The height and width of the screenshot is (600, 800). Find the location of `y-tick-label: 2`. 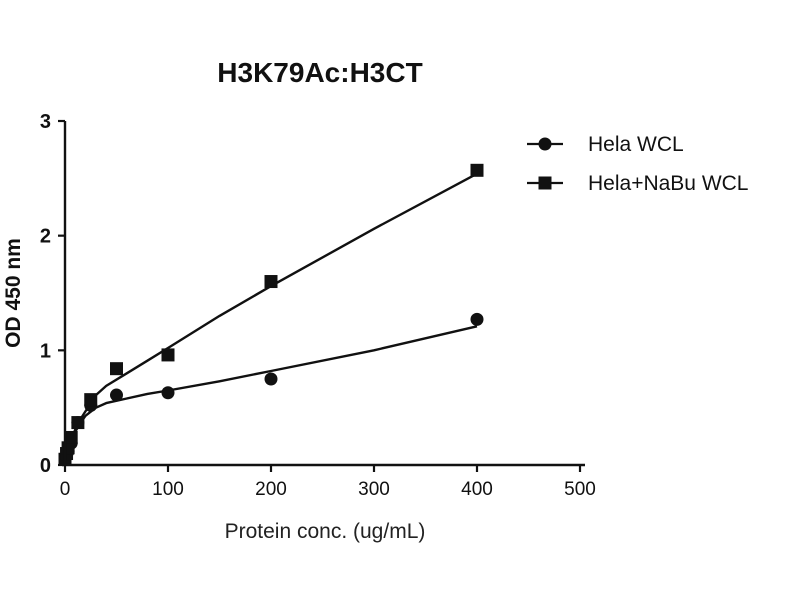

y-tick-label: 2 is located at coordinates (45, 237).